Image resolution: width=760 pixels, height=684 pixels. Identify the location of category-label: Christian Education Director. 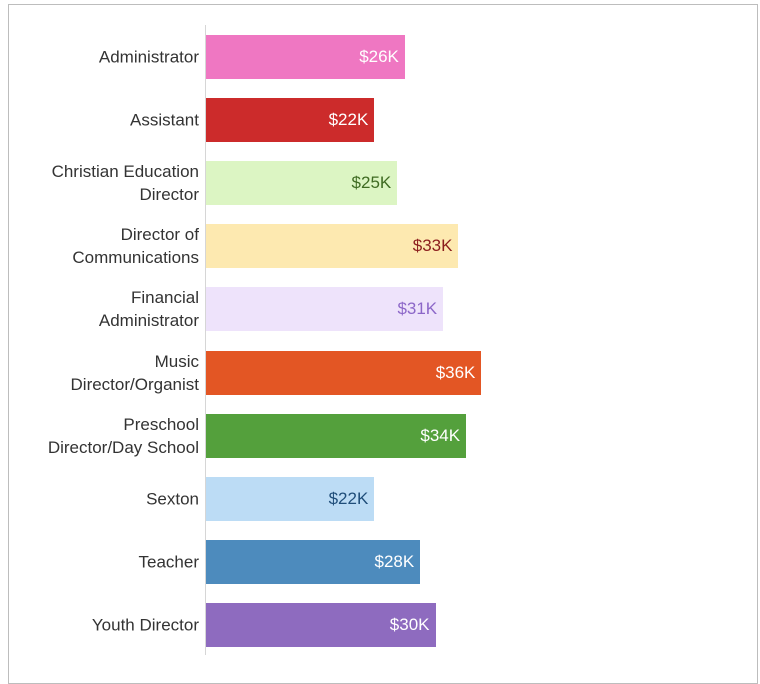
(125, 183).